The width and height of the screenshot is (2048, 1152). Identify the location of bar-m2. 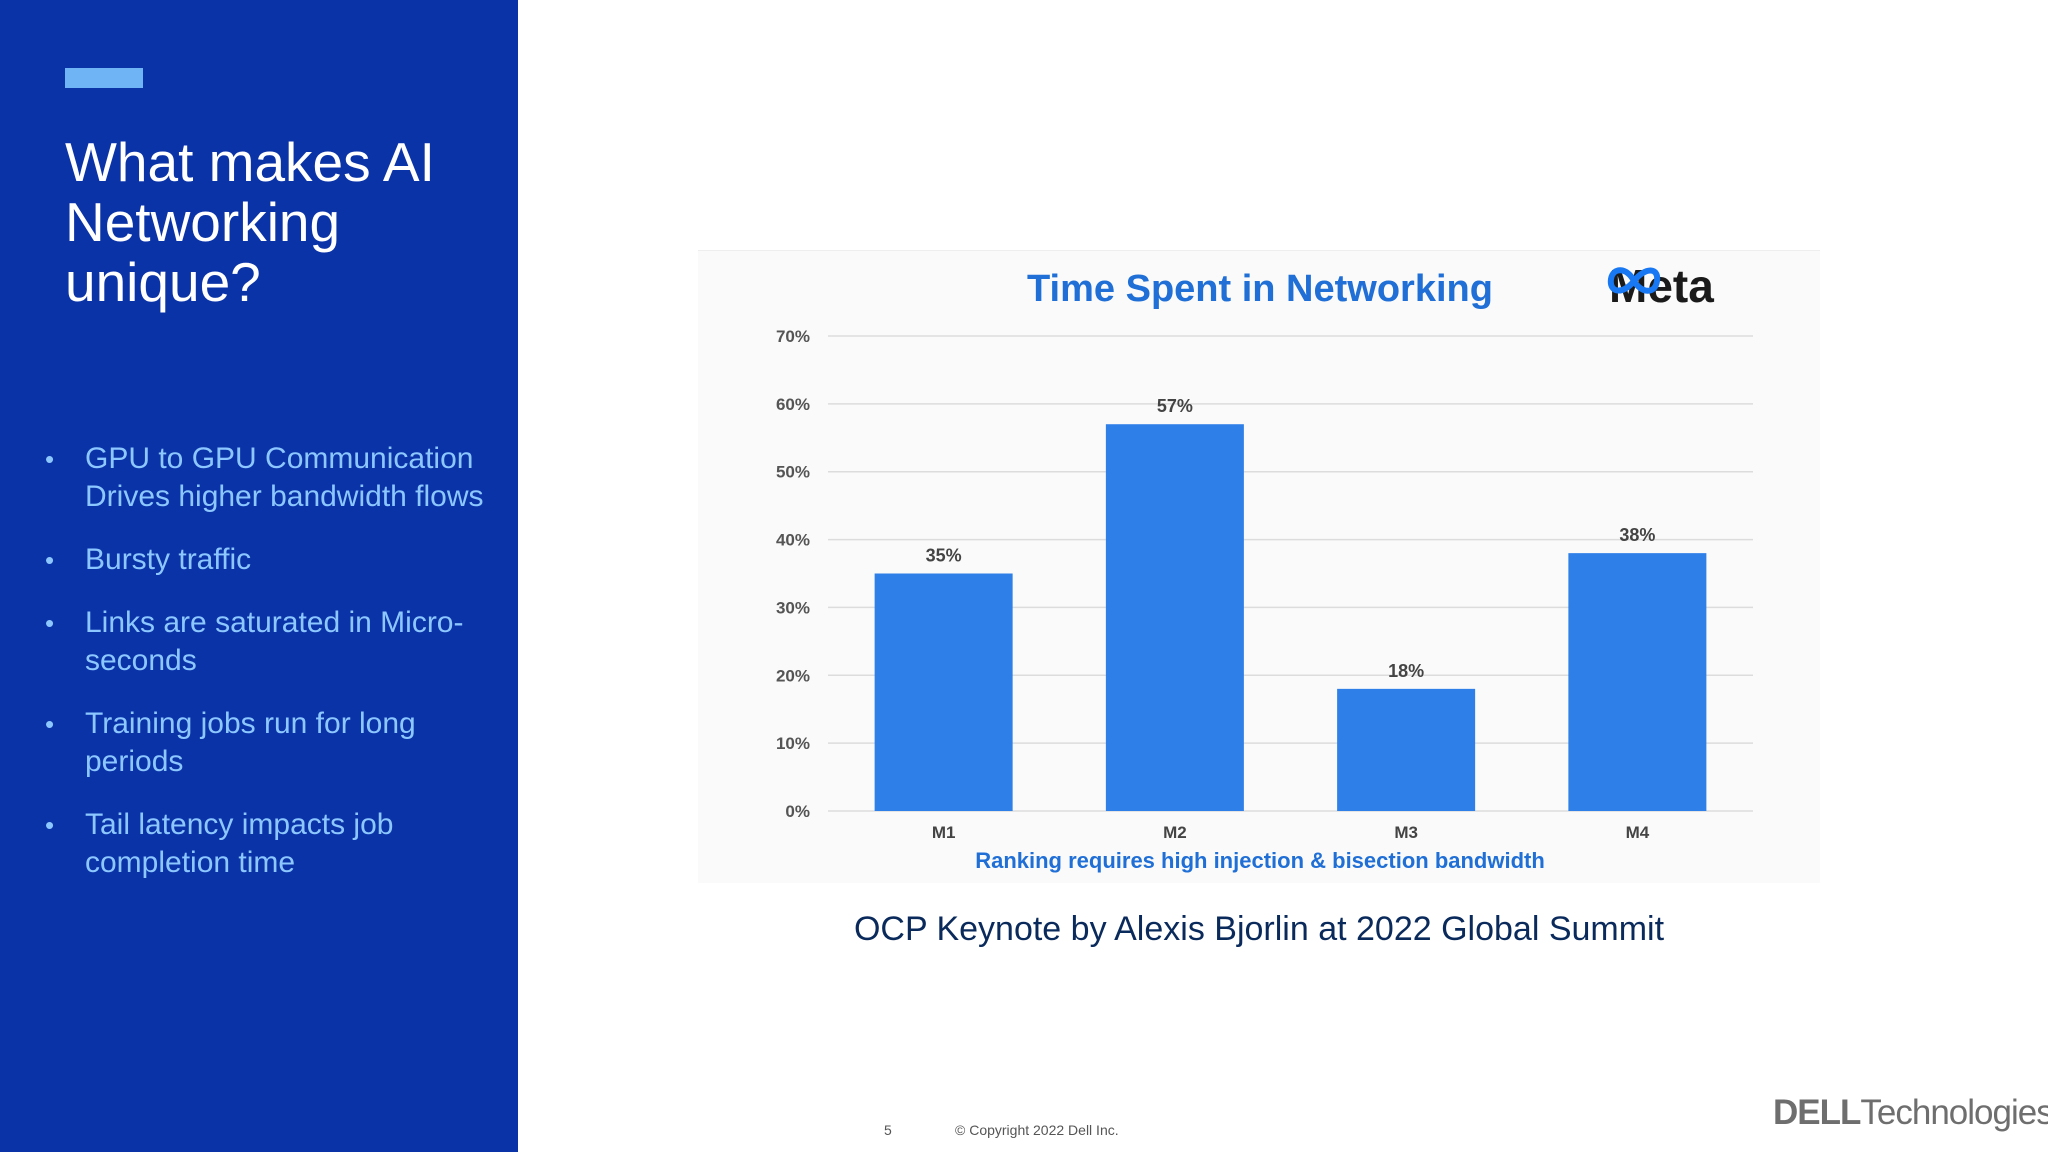
(1174, 617).